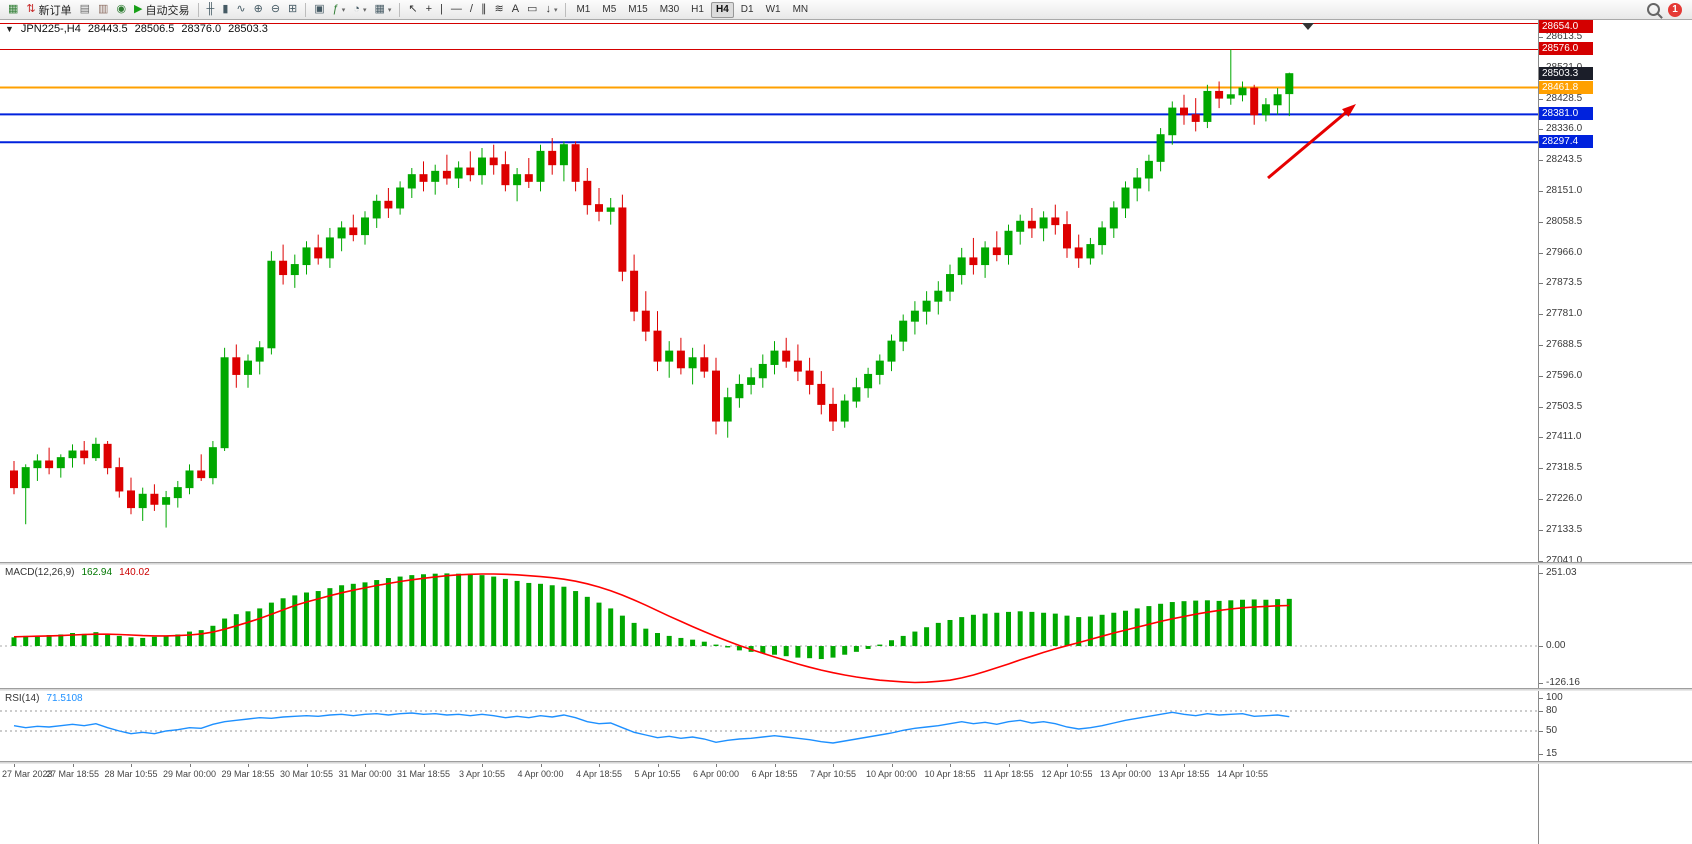 Image resolution: width=1692 pixels, height=844 pixels. I want to click on profiles-button: ▥, so click(103, 10).